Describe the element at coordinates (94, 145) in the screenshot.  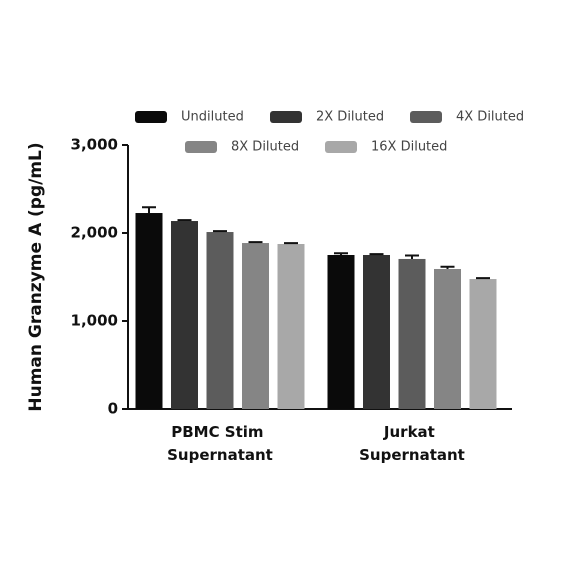
I see `y-tick-label: 3,000` at that location.